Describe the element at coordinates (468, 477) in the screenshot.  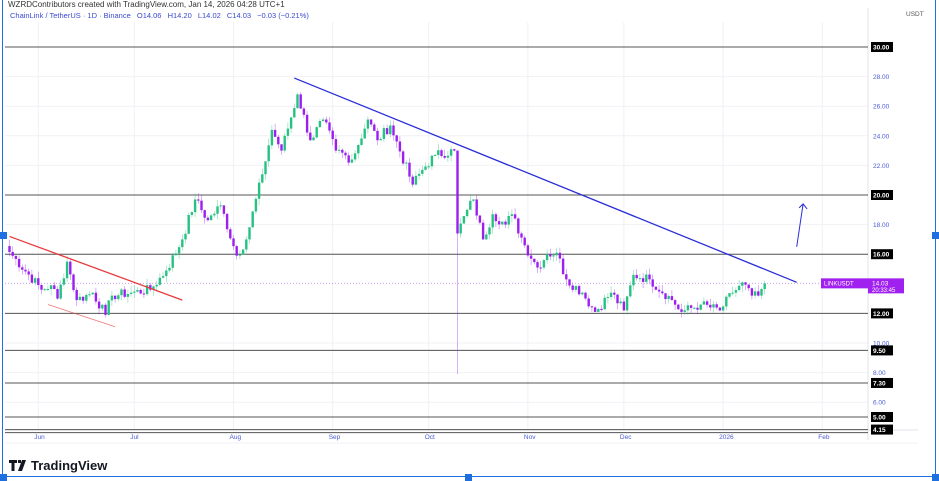
I see `resize-handle-bottom` at that location.